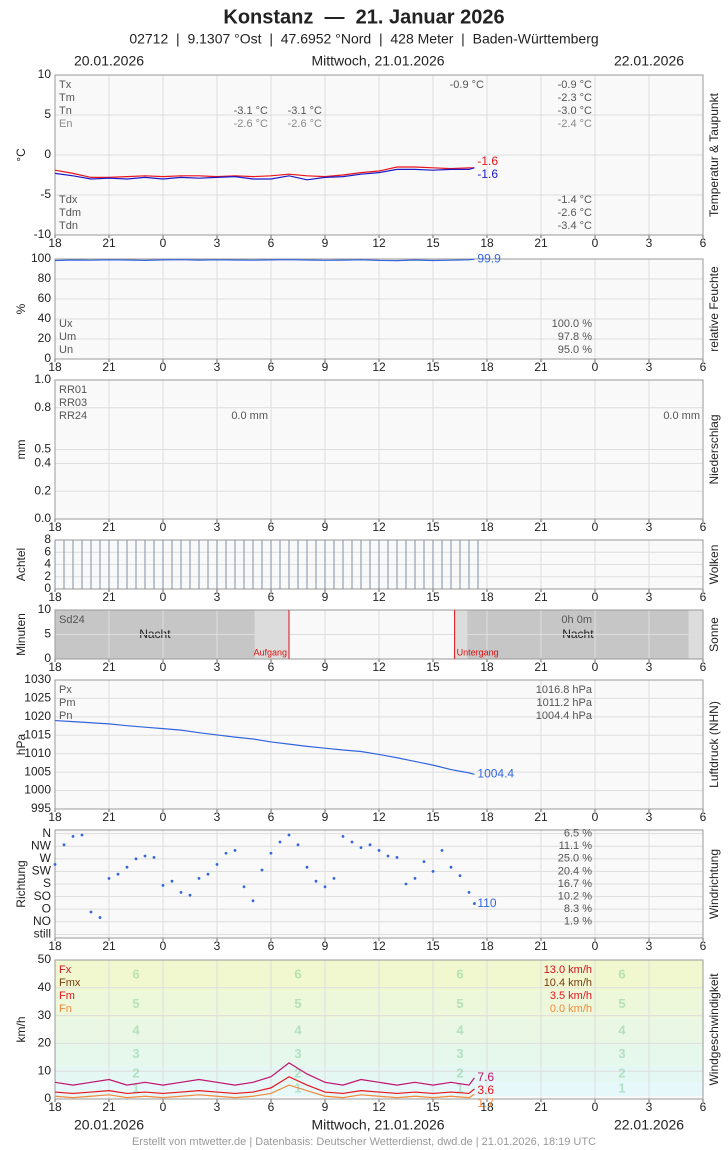  What do you see at coordinates (42, 518) in the screenshot?
I see `y-tick-label: 0.0` at bounding box center [42, 518].